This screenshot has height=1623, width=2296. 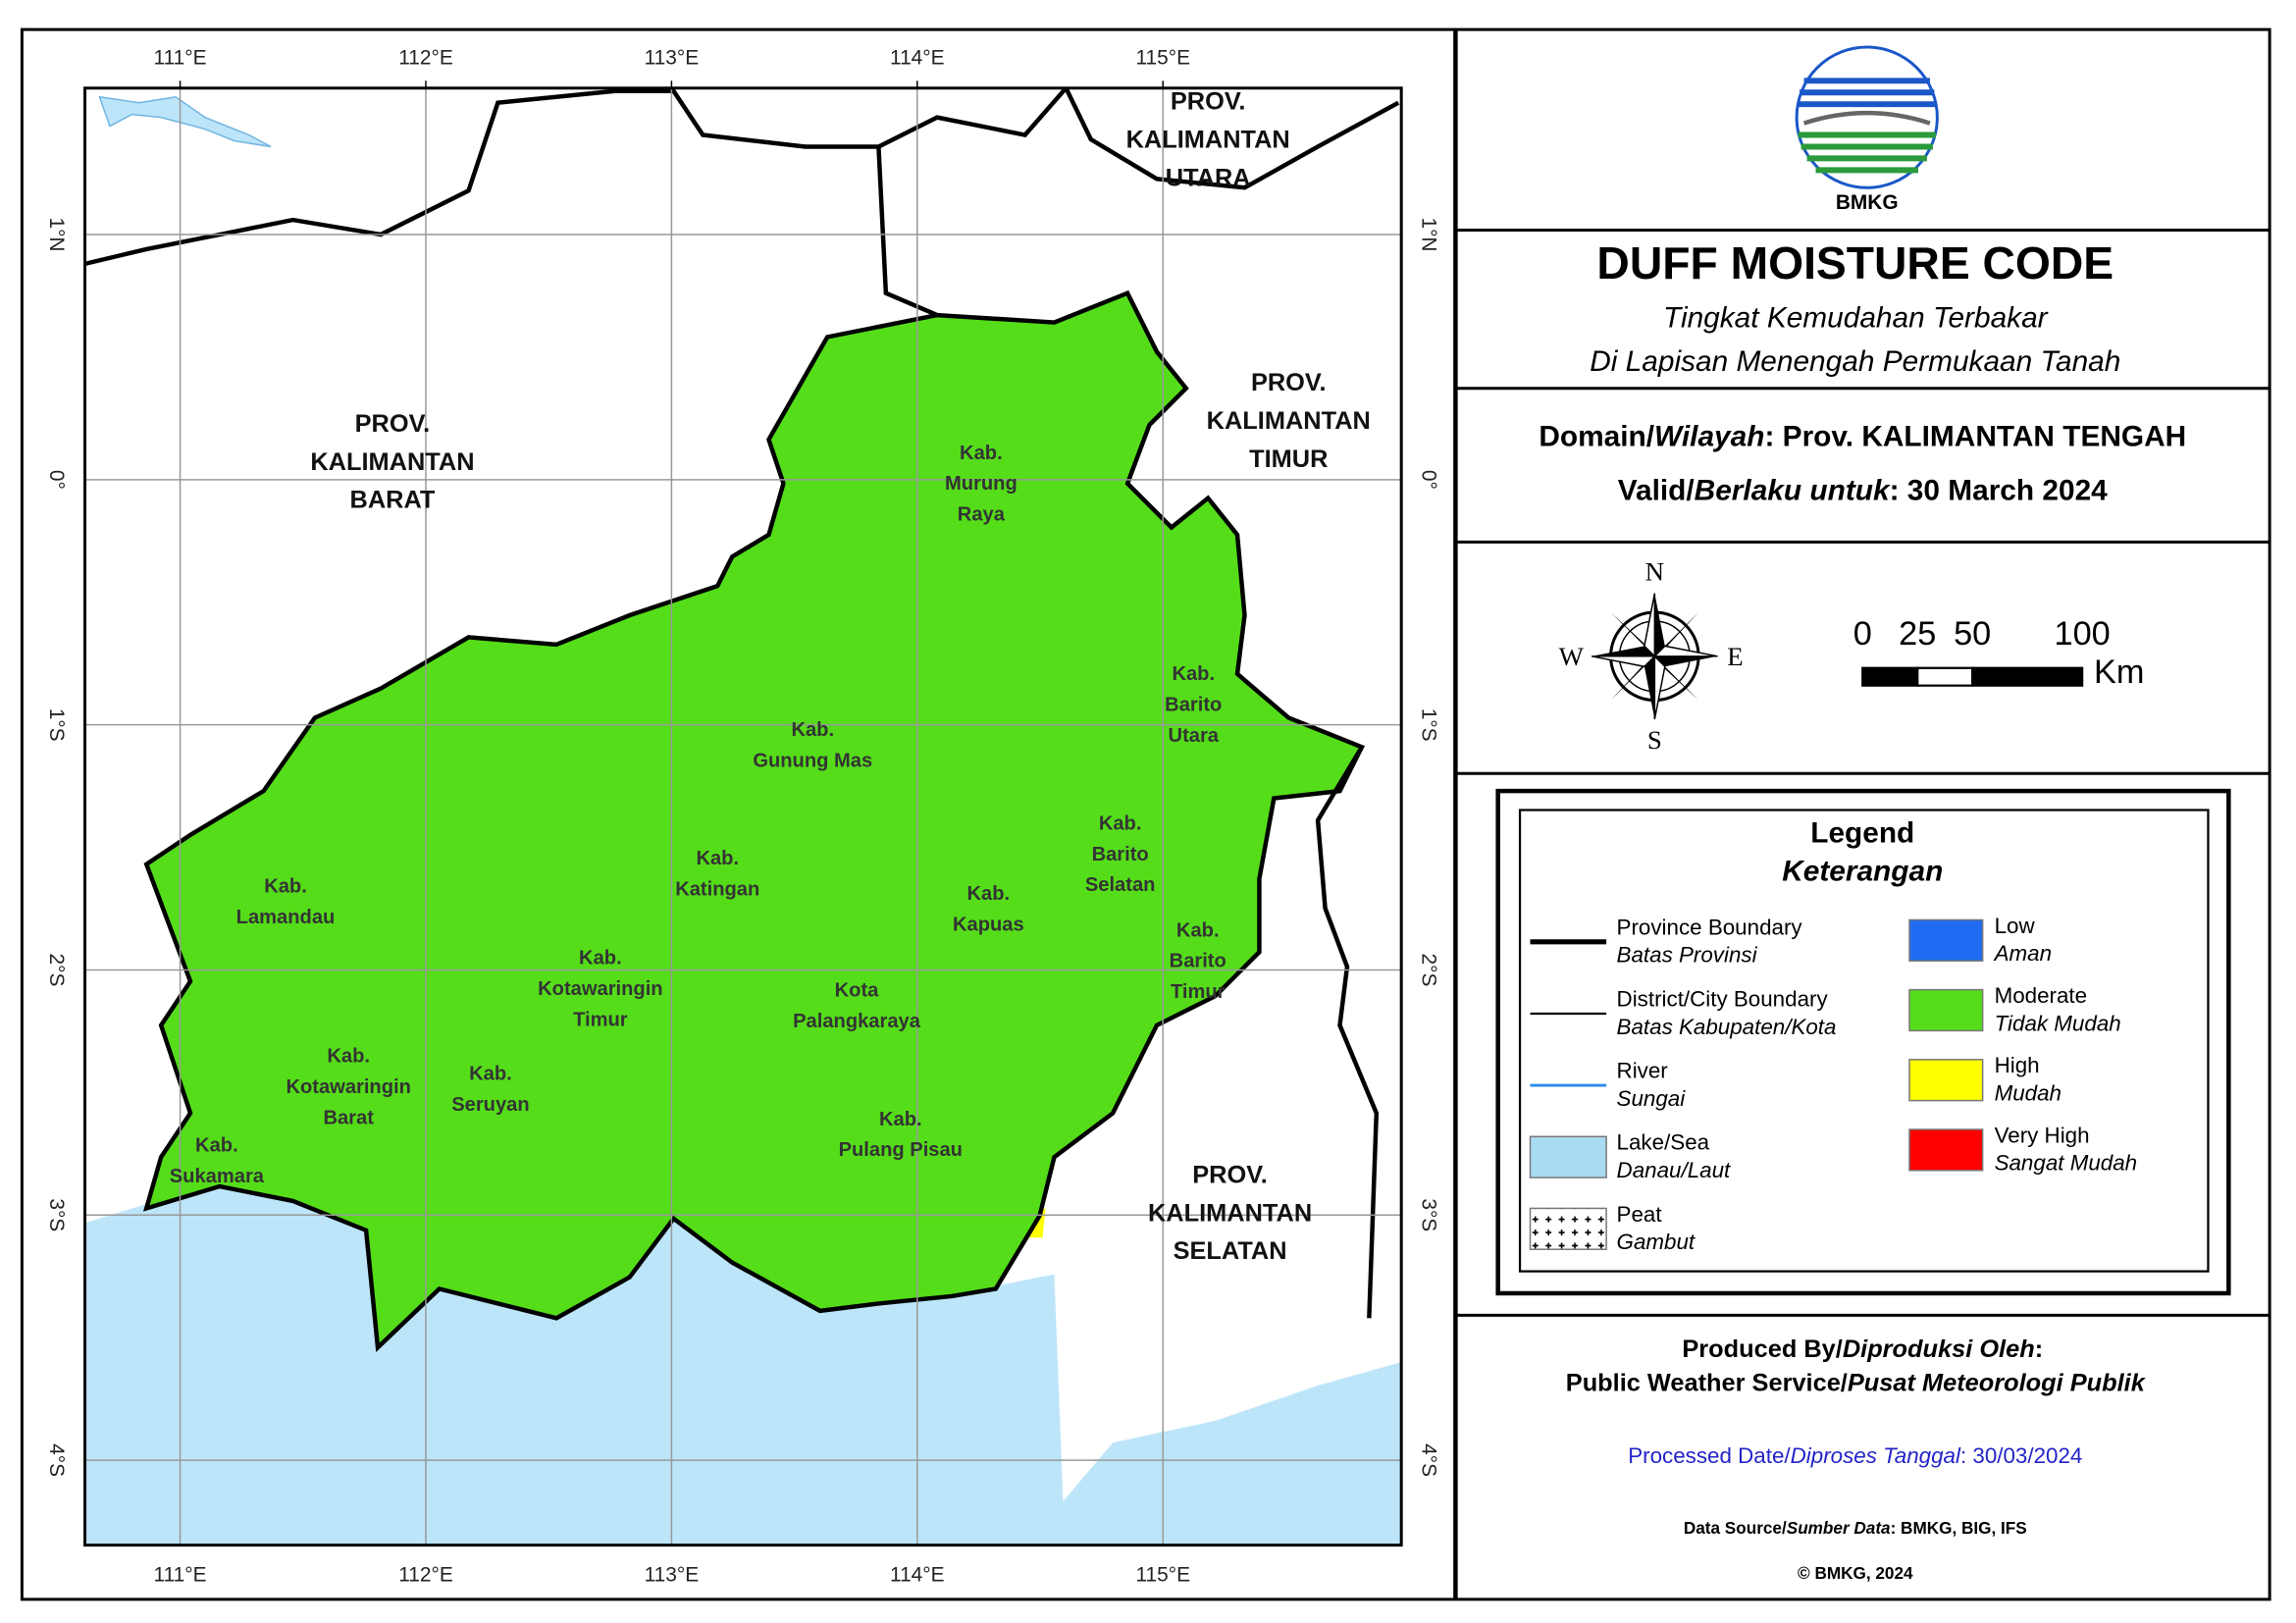 What do you see at coordinates (1959, 1528) in the screenshot?
I see `text-part: : BMKG, BIG, IFS` at bounding box center [1959, 1528].